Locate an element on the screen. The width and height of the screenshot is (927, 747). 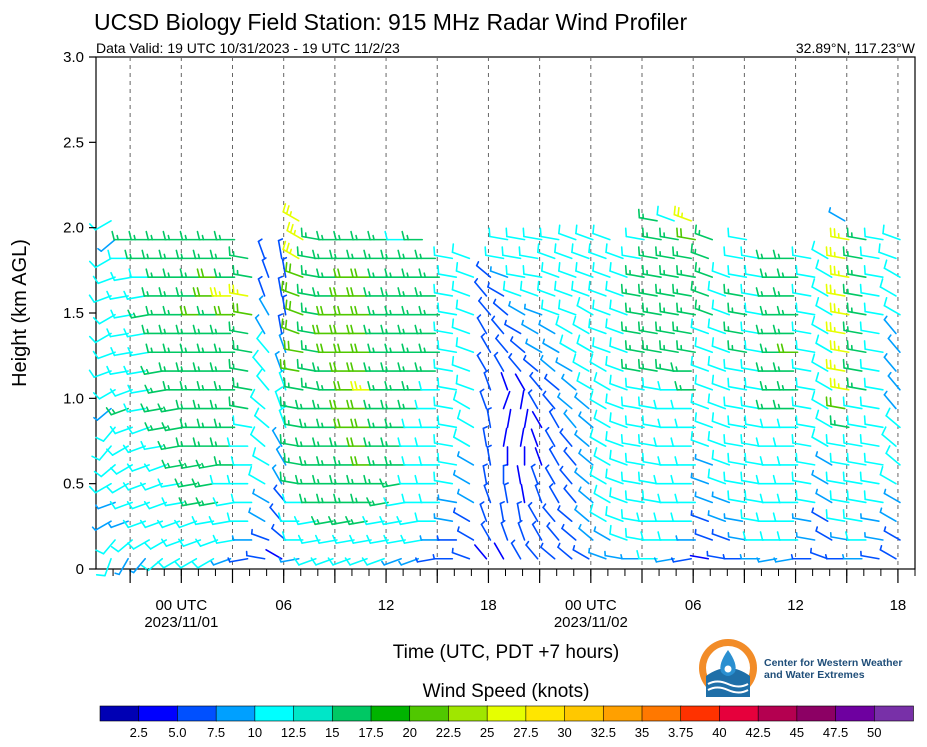
y-axis-ticks: 00.51.01.52.02.53.0 is located at coordinates (79, 313).